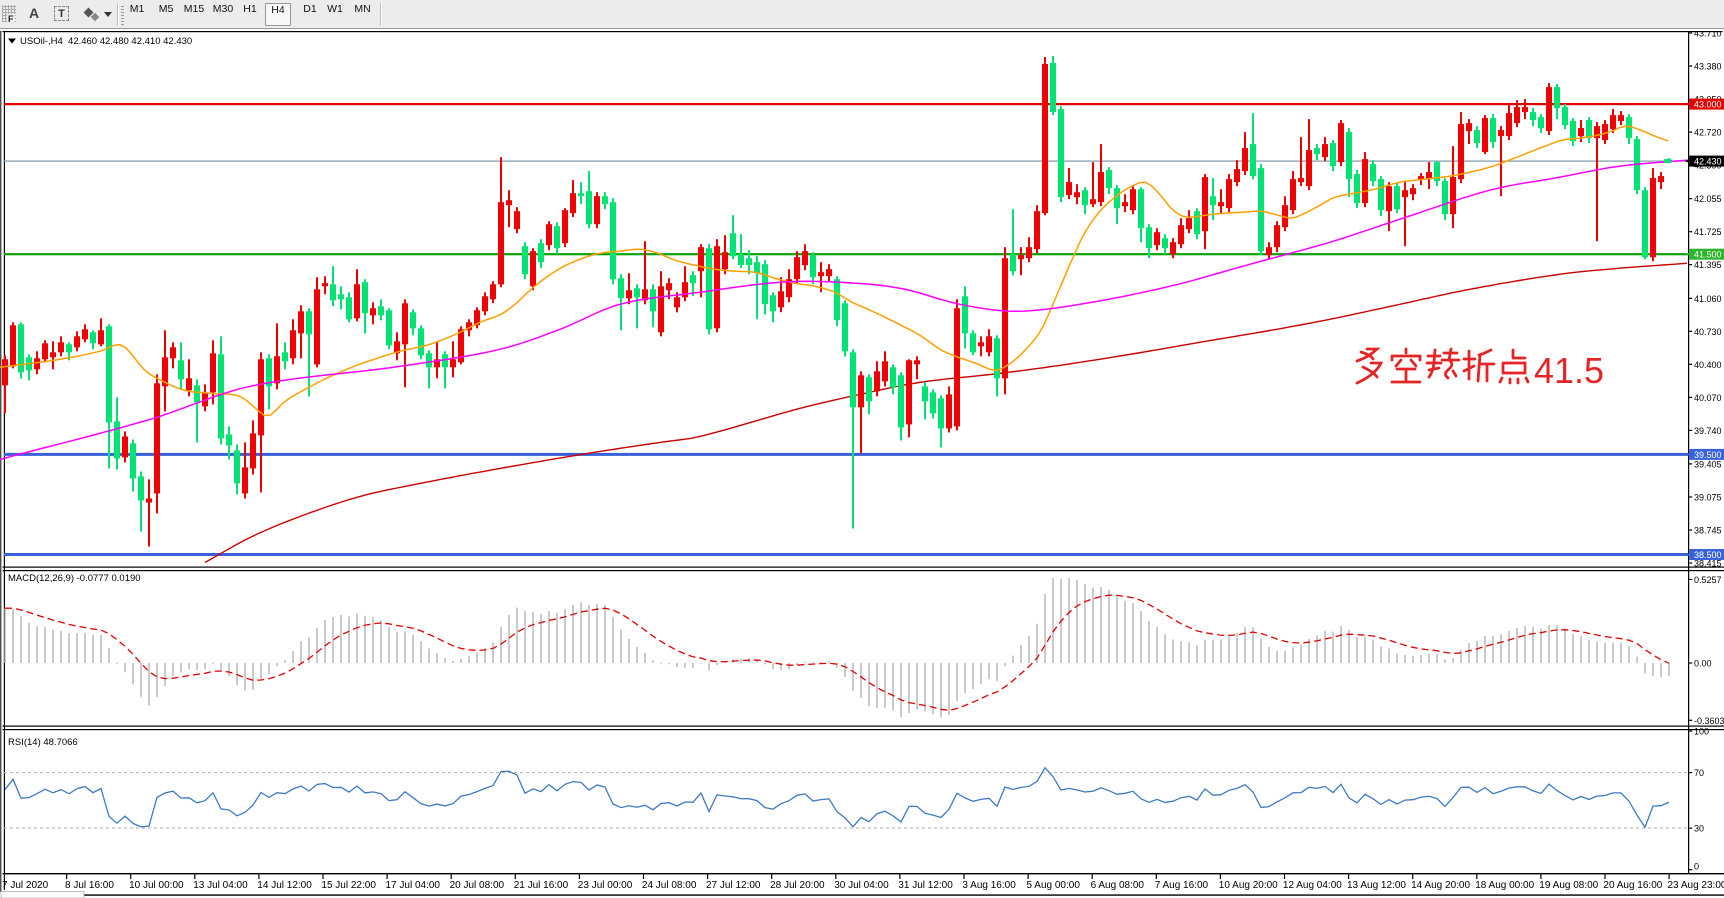  What do you see at coordinates (1708, 133) in the screenshot?
I see `svg-text: 42.720` at bounding box center [1708, 133].